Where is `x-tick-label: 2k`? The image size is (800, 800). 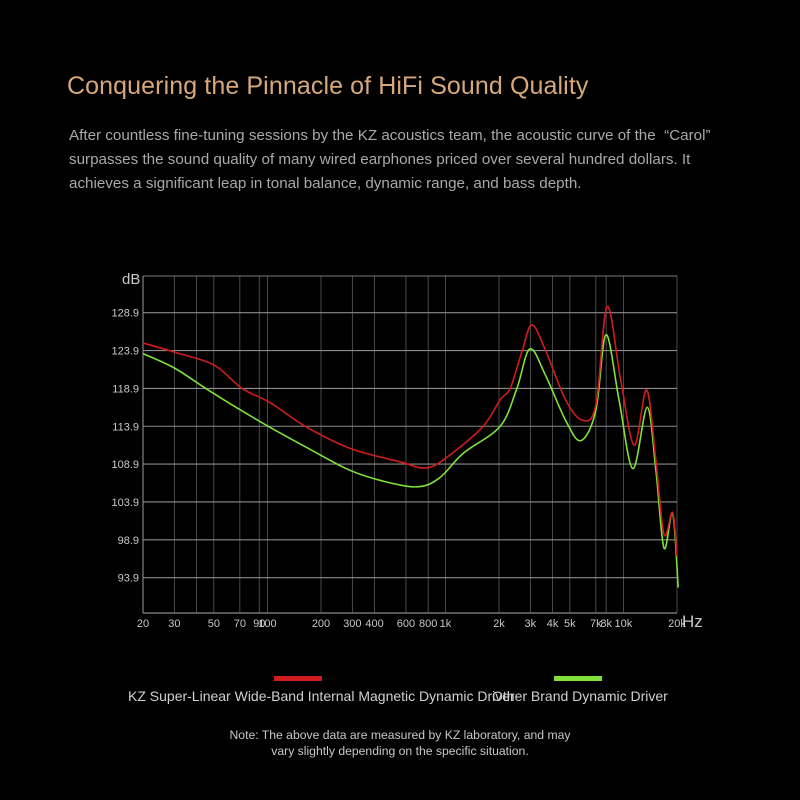
x-tick-label: 2k is located at coordinates (499, 624).